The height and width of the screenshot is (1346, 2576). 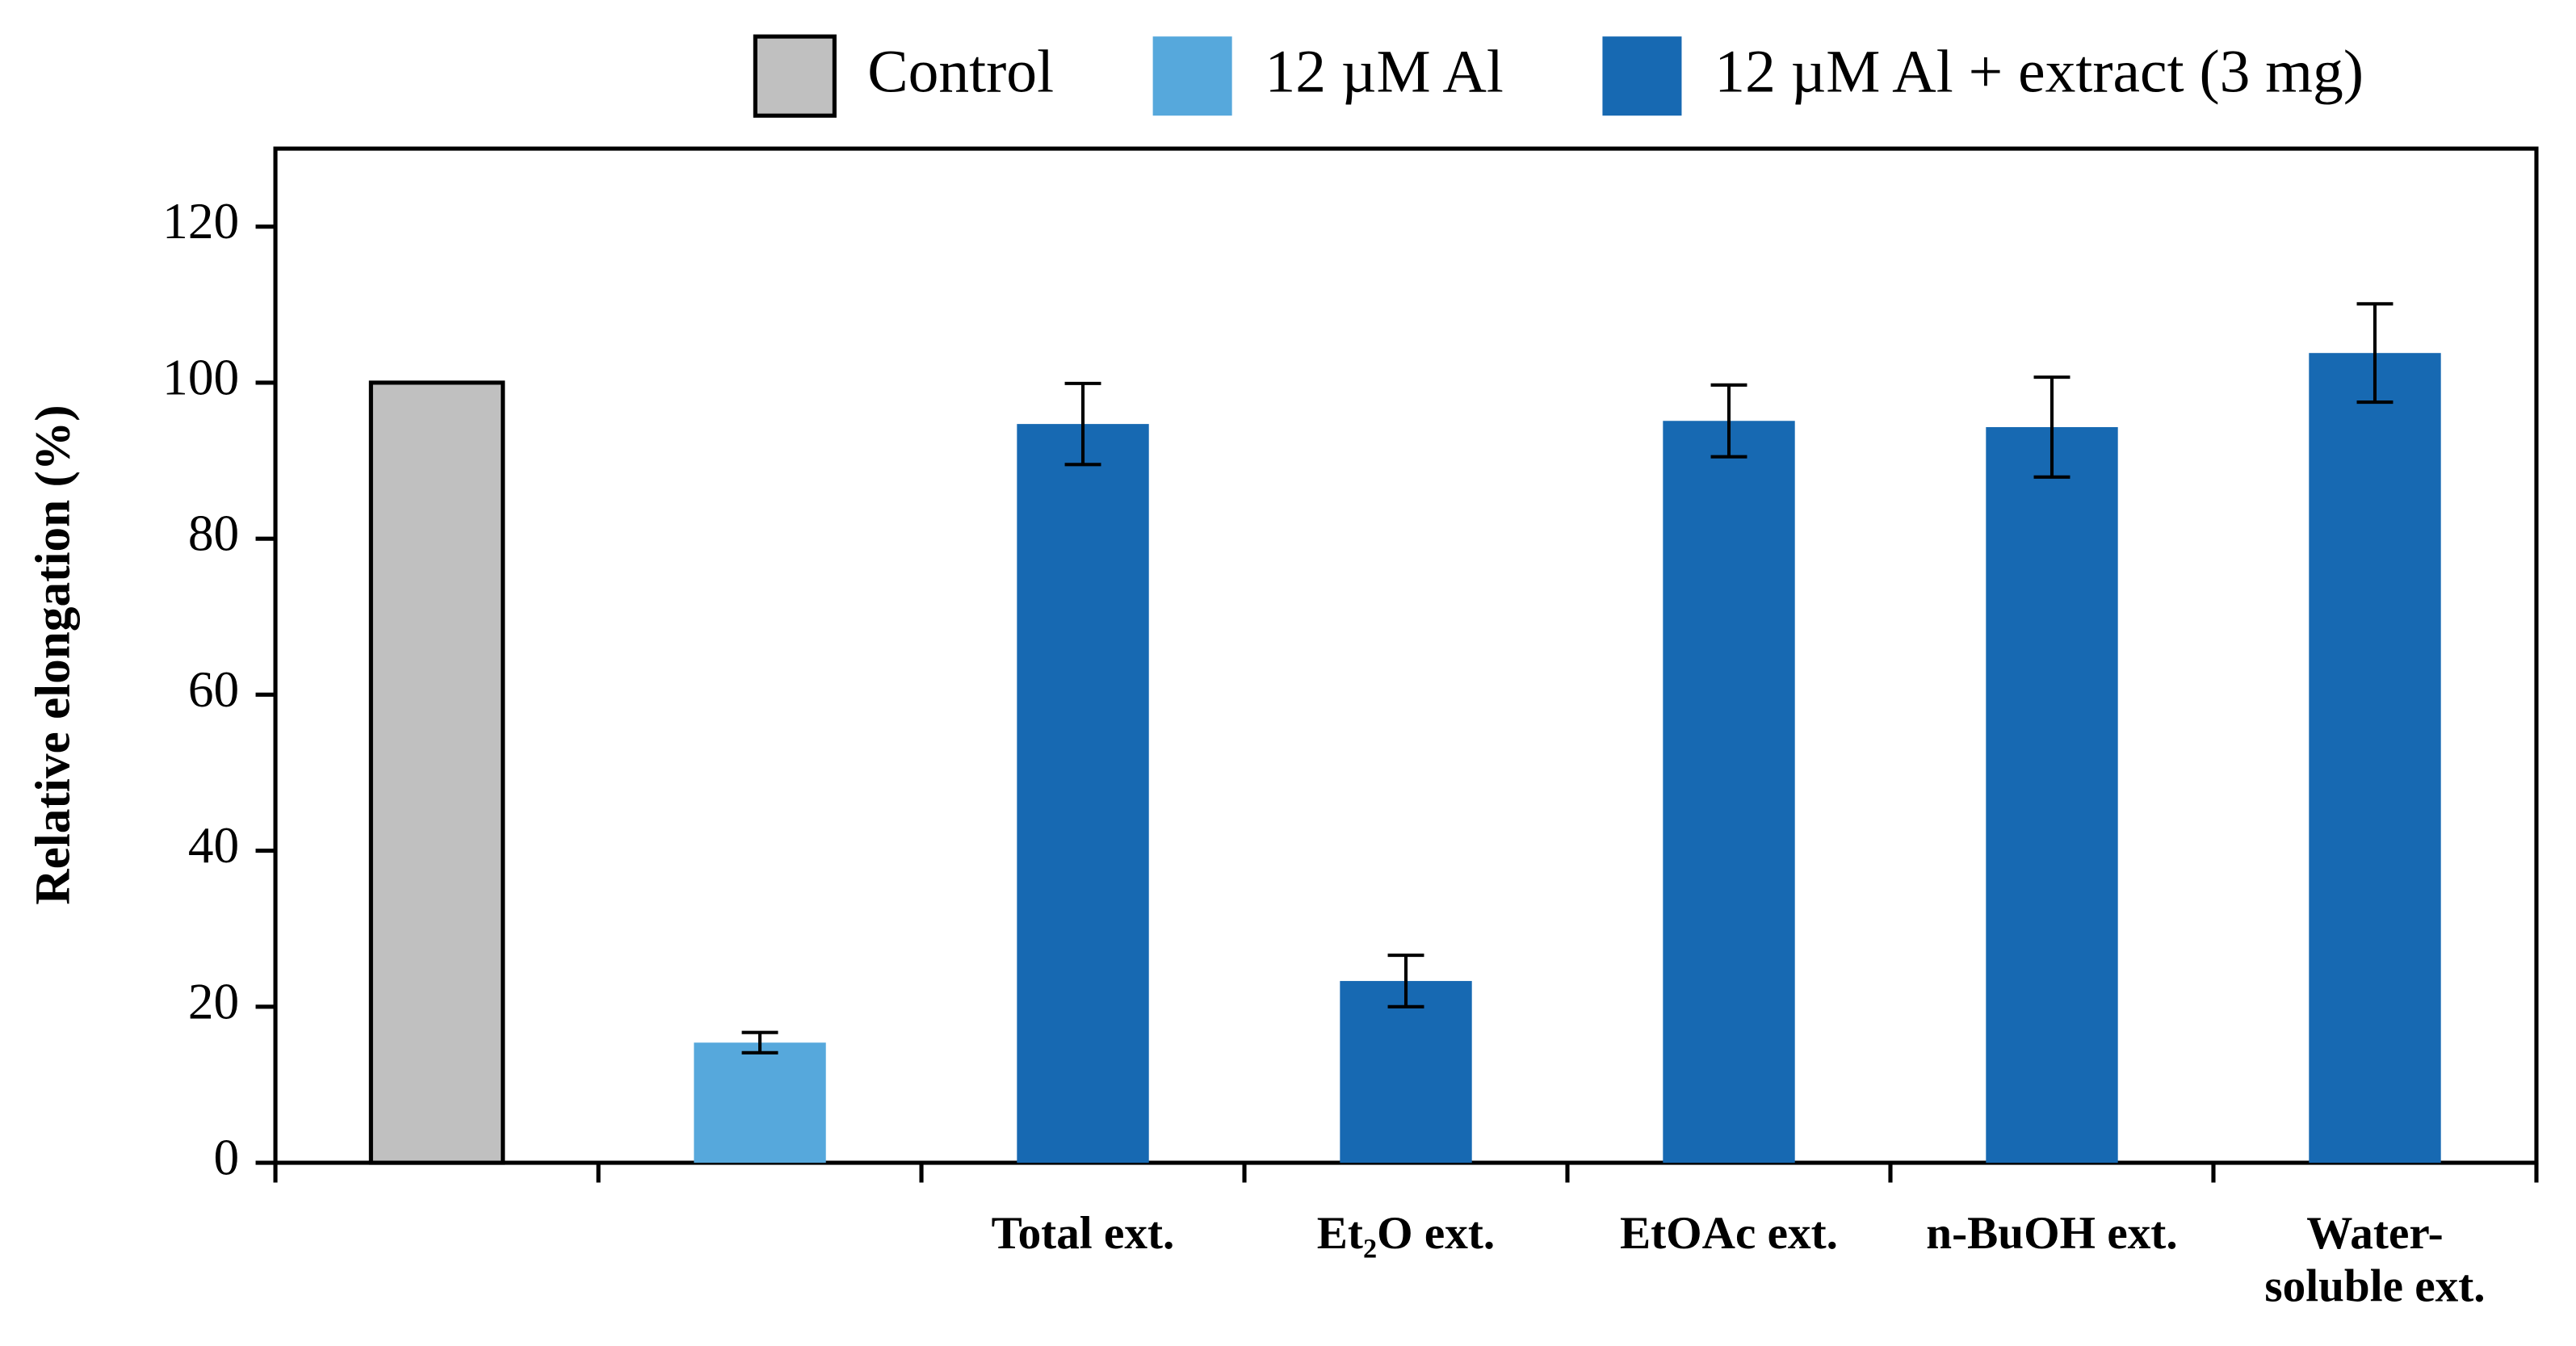 What do you see at coordinates (214, 1001) in the screenshot?
I see `y-tick-label: 20` at bounding box center [214, 1001].